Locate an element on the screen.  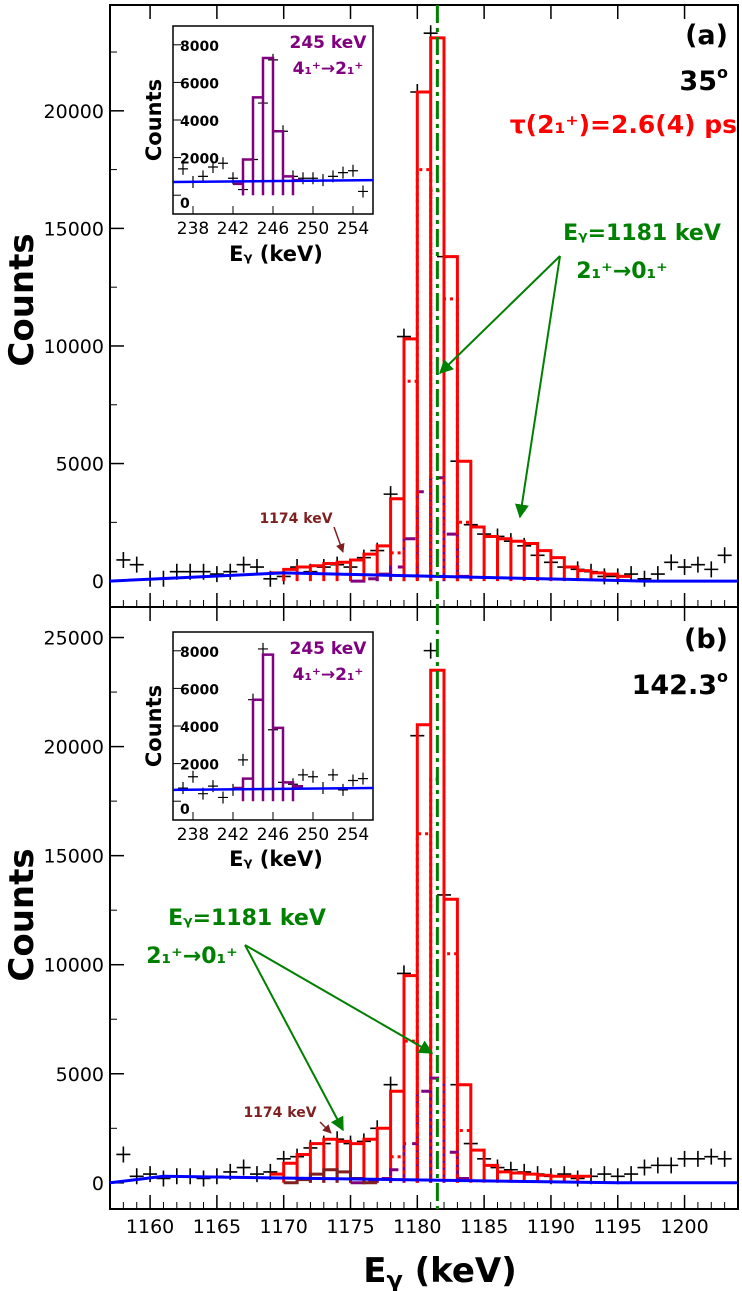
series-b-peak-dotted is located at coordinates (430, 980).